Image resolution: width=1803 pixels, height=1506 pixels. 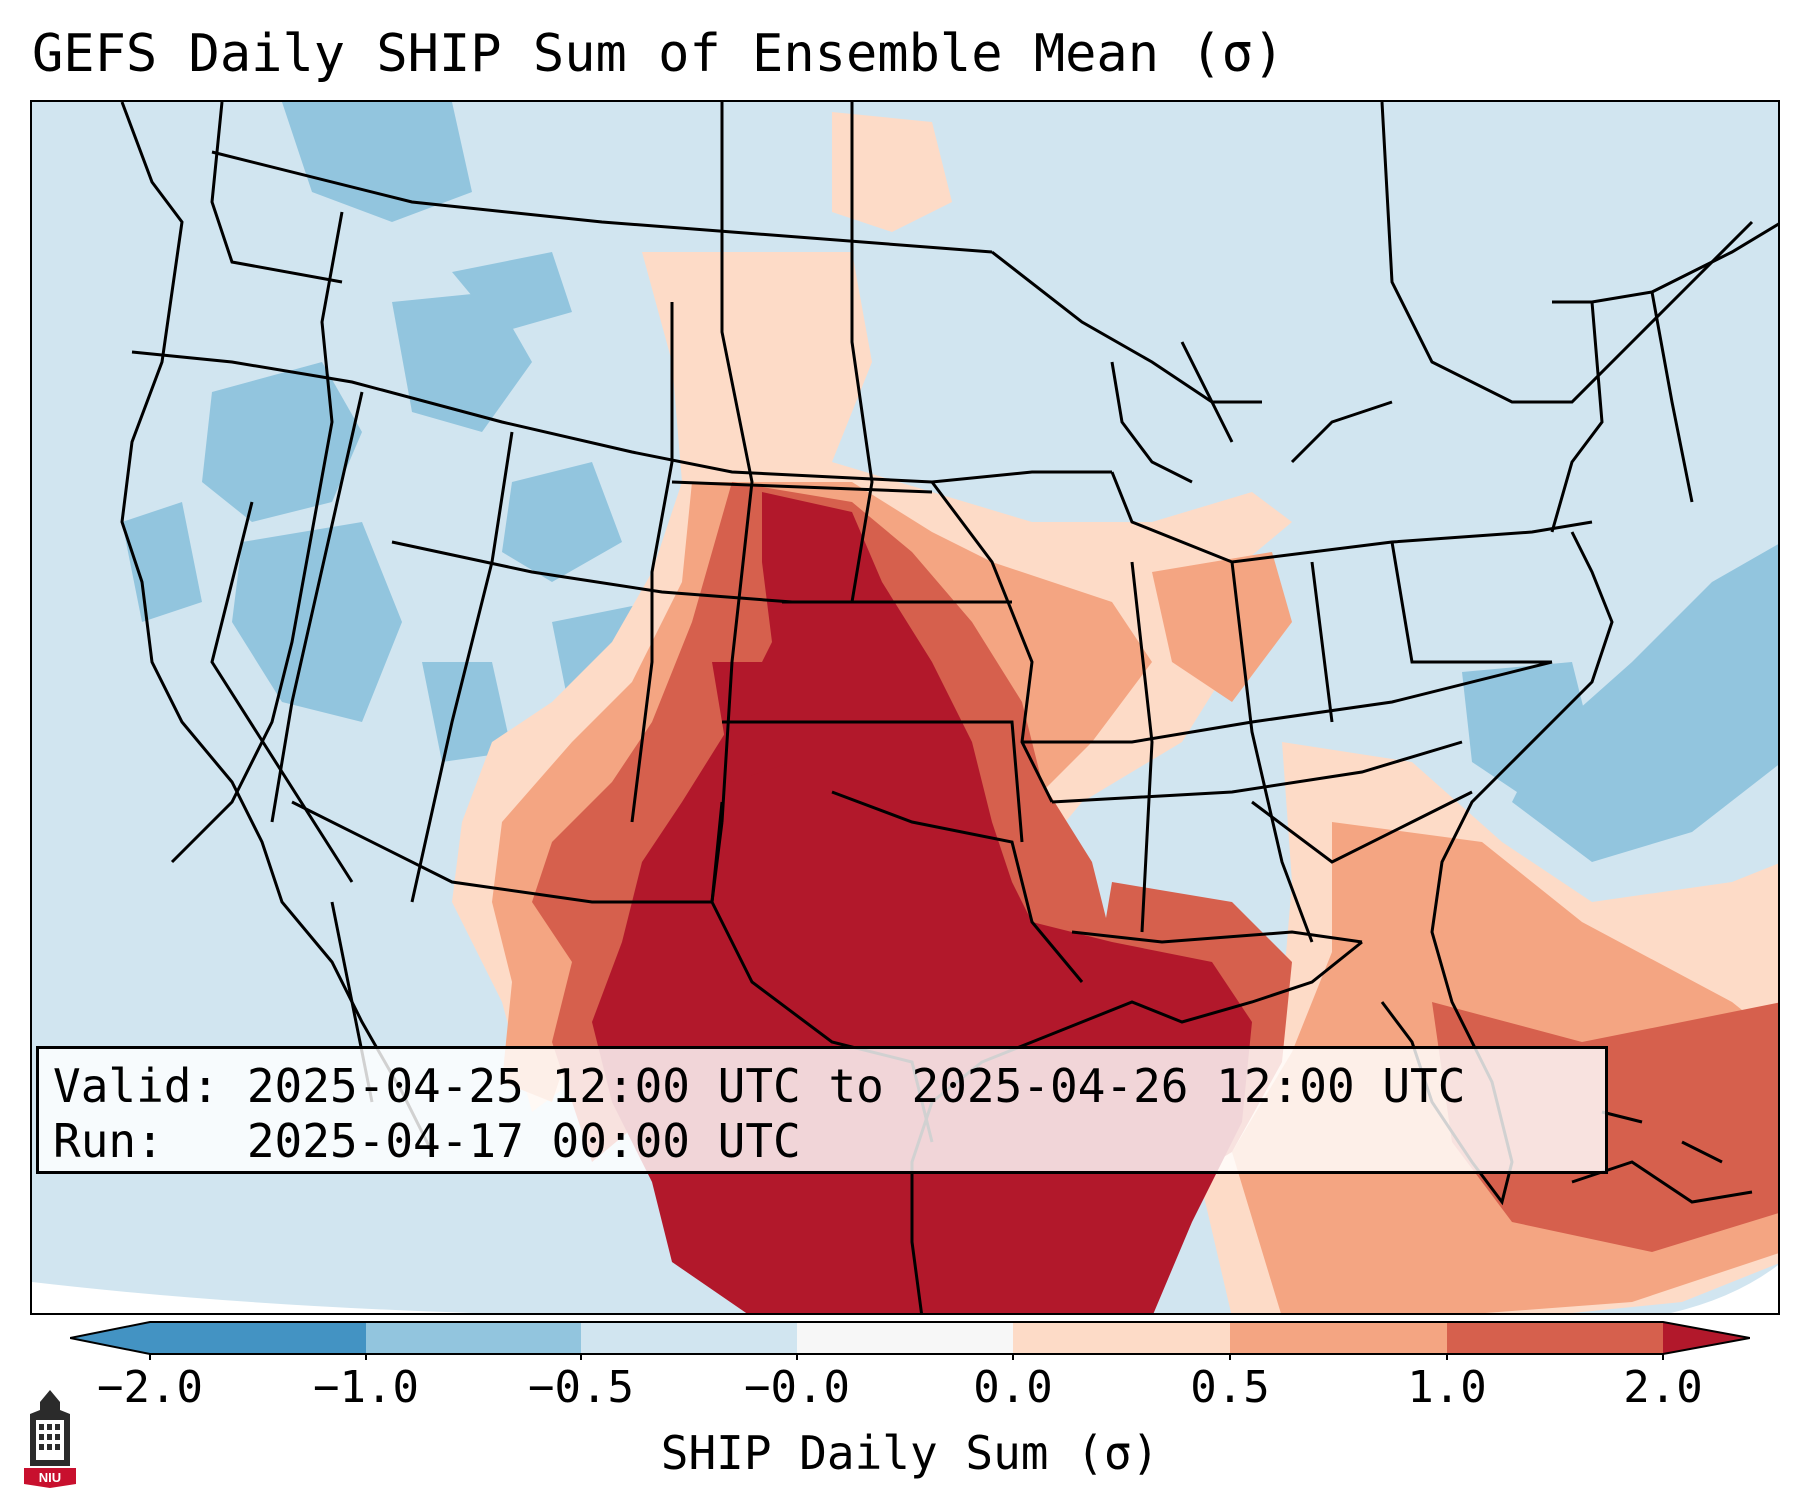 I want to click on colorbar-tick-label: 2.0, so click(x=1663, y=1387).